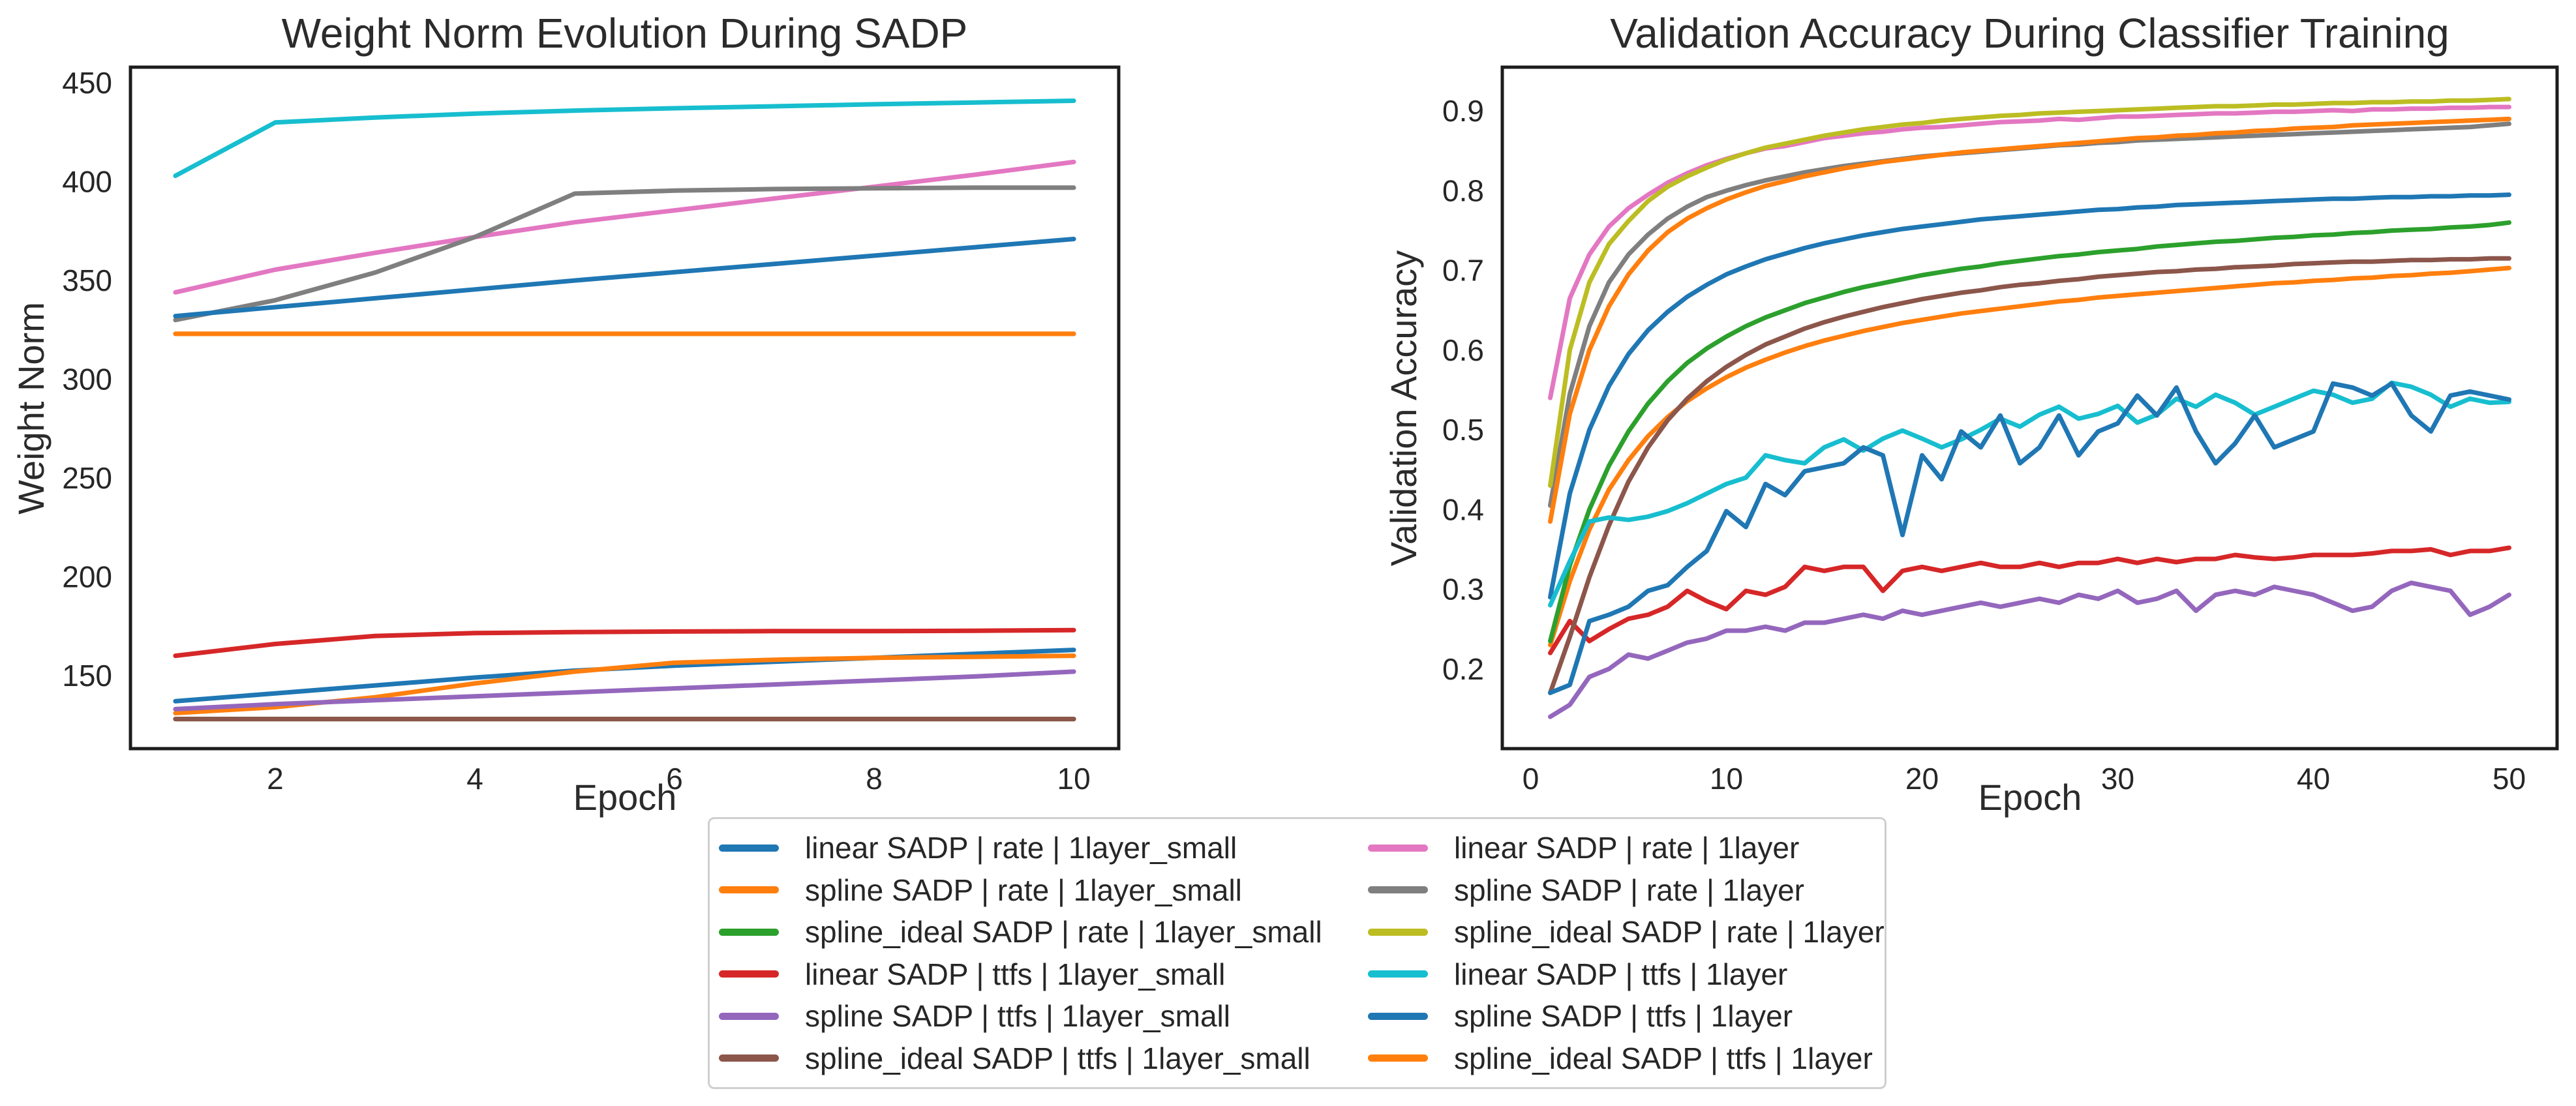 Image resolution: width=2576 pixels, height=1106 pixels. I want to click on y-axis-tick-label: 150, so click(87, 676).